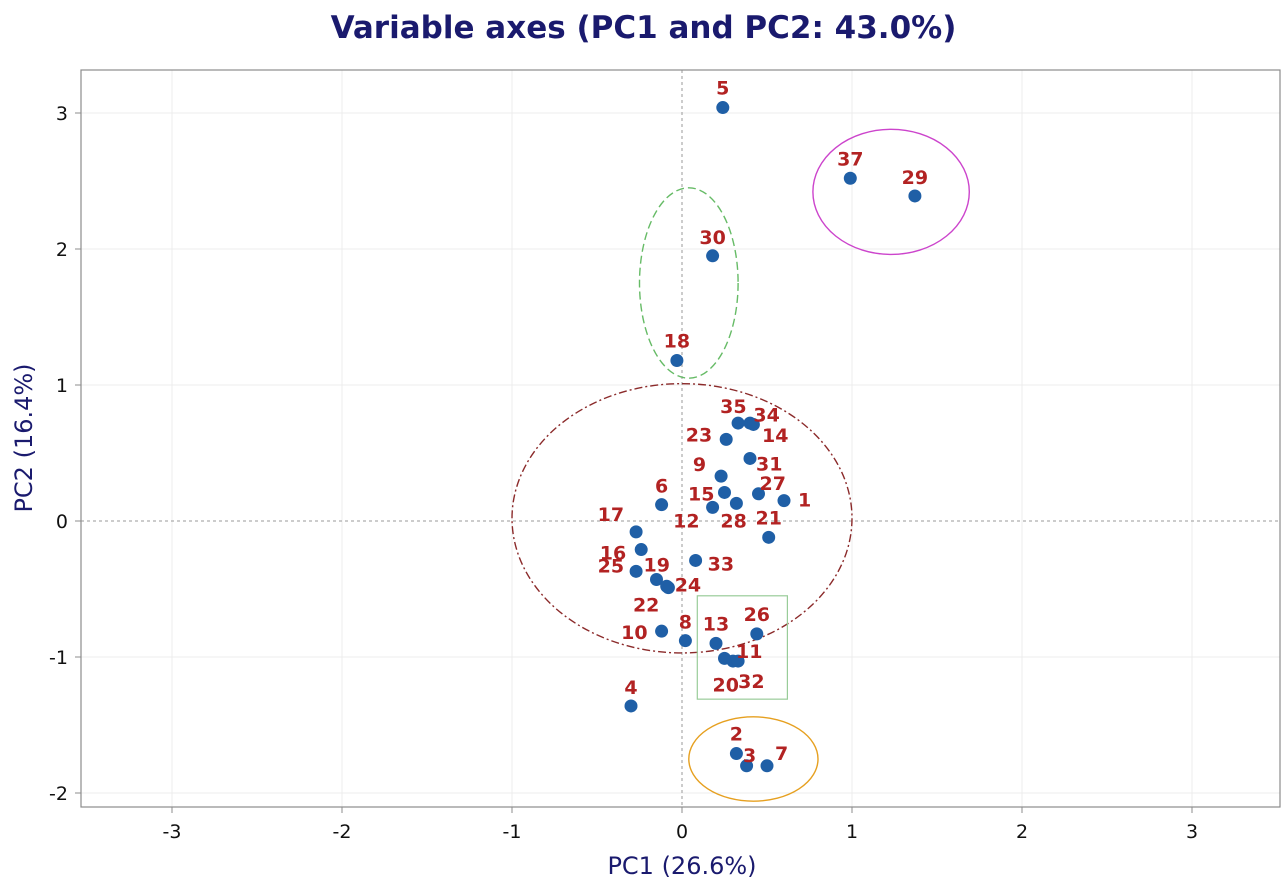 This screenshot has height=894, width=1287. What do you see at coordinates (62, 250) in the screenshot?
I see `y-tick-label: 2` at bounding box center [62, 250].